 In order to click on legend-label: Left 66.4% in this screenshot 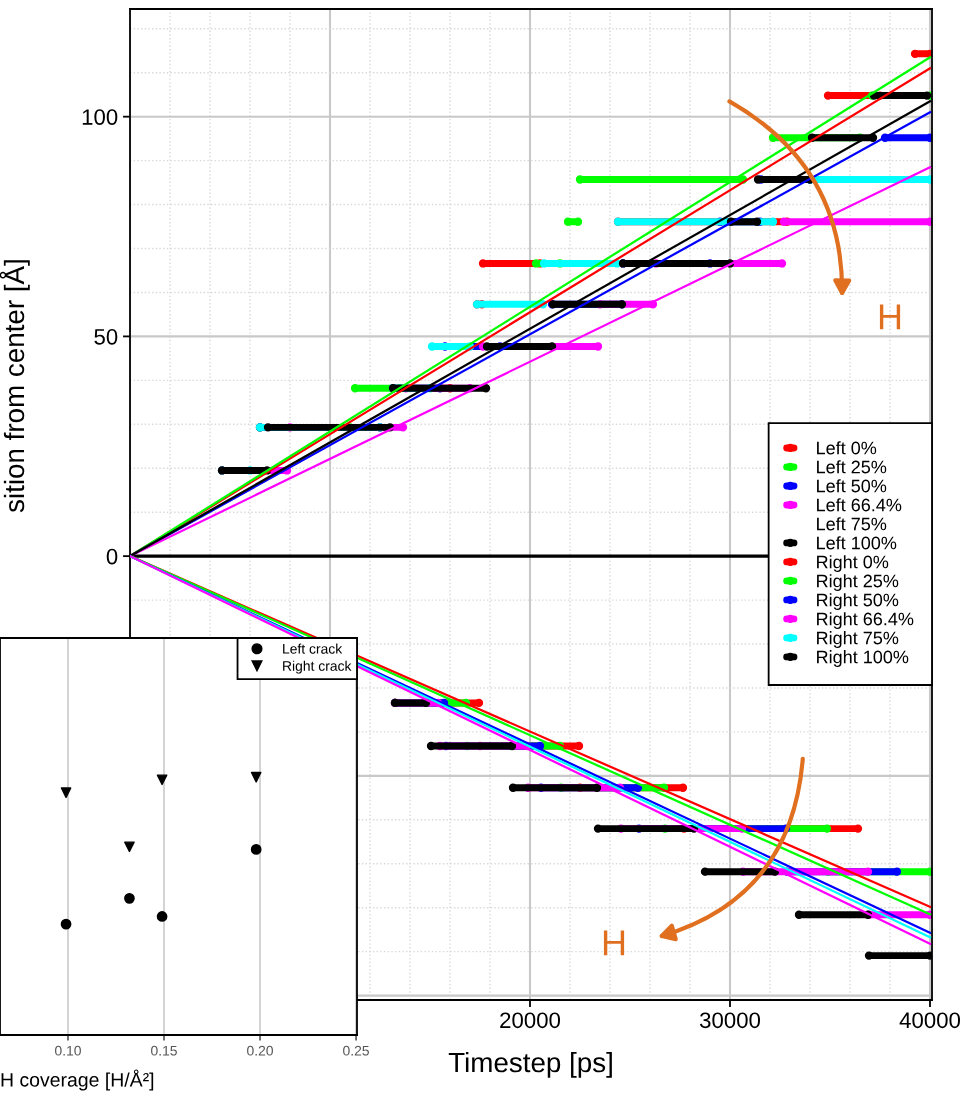, I will do `click(859, 505)`.